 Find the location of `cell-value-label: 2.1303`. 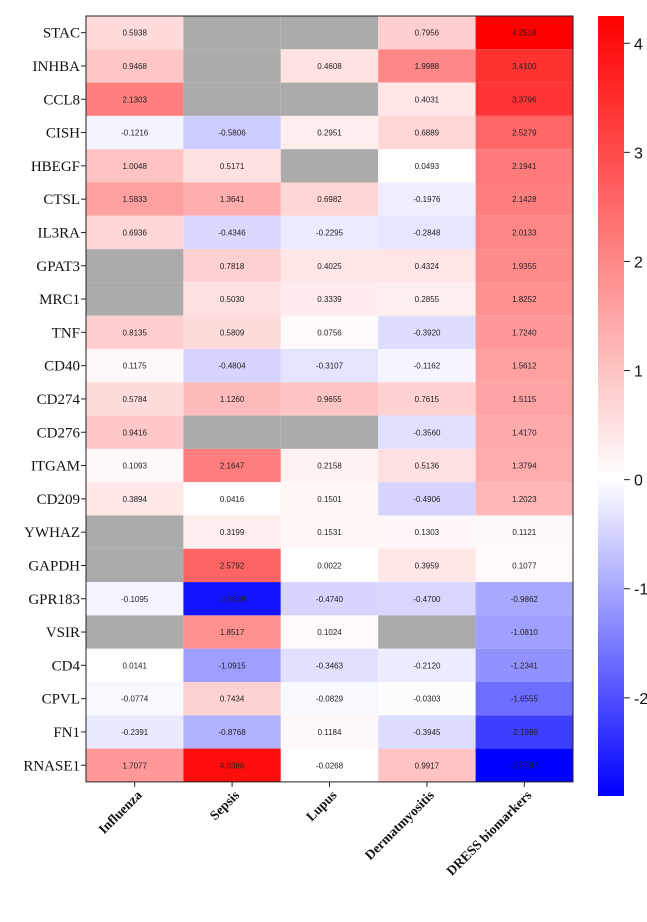

cell-value-label: 2.1303 is located at coordinates (134, 99).